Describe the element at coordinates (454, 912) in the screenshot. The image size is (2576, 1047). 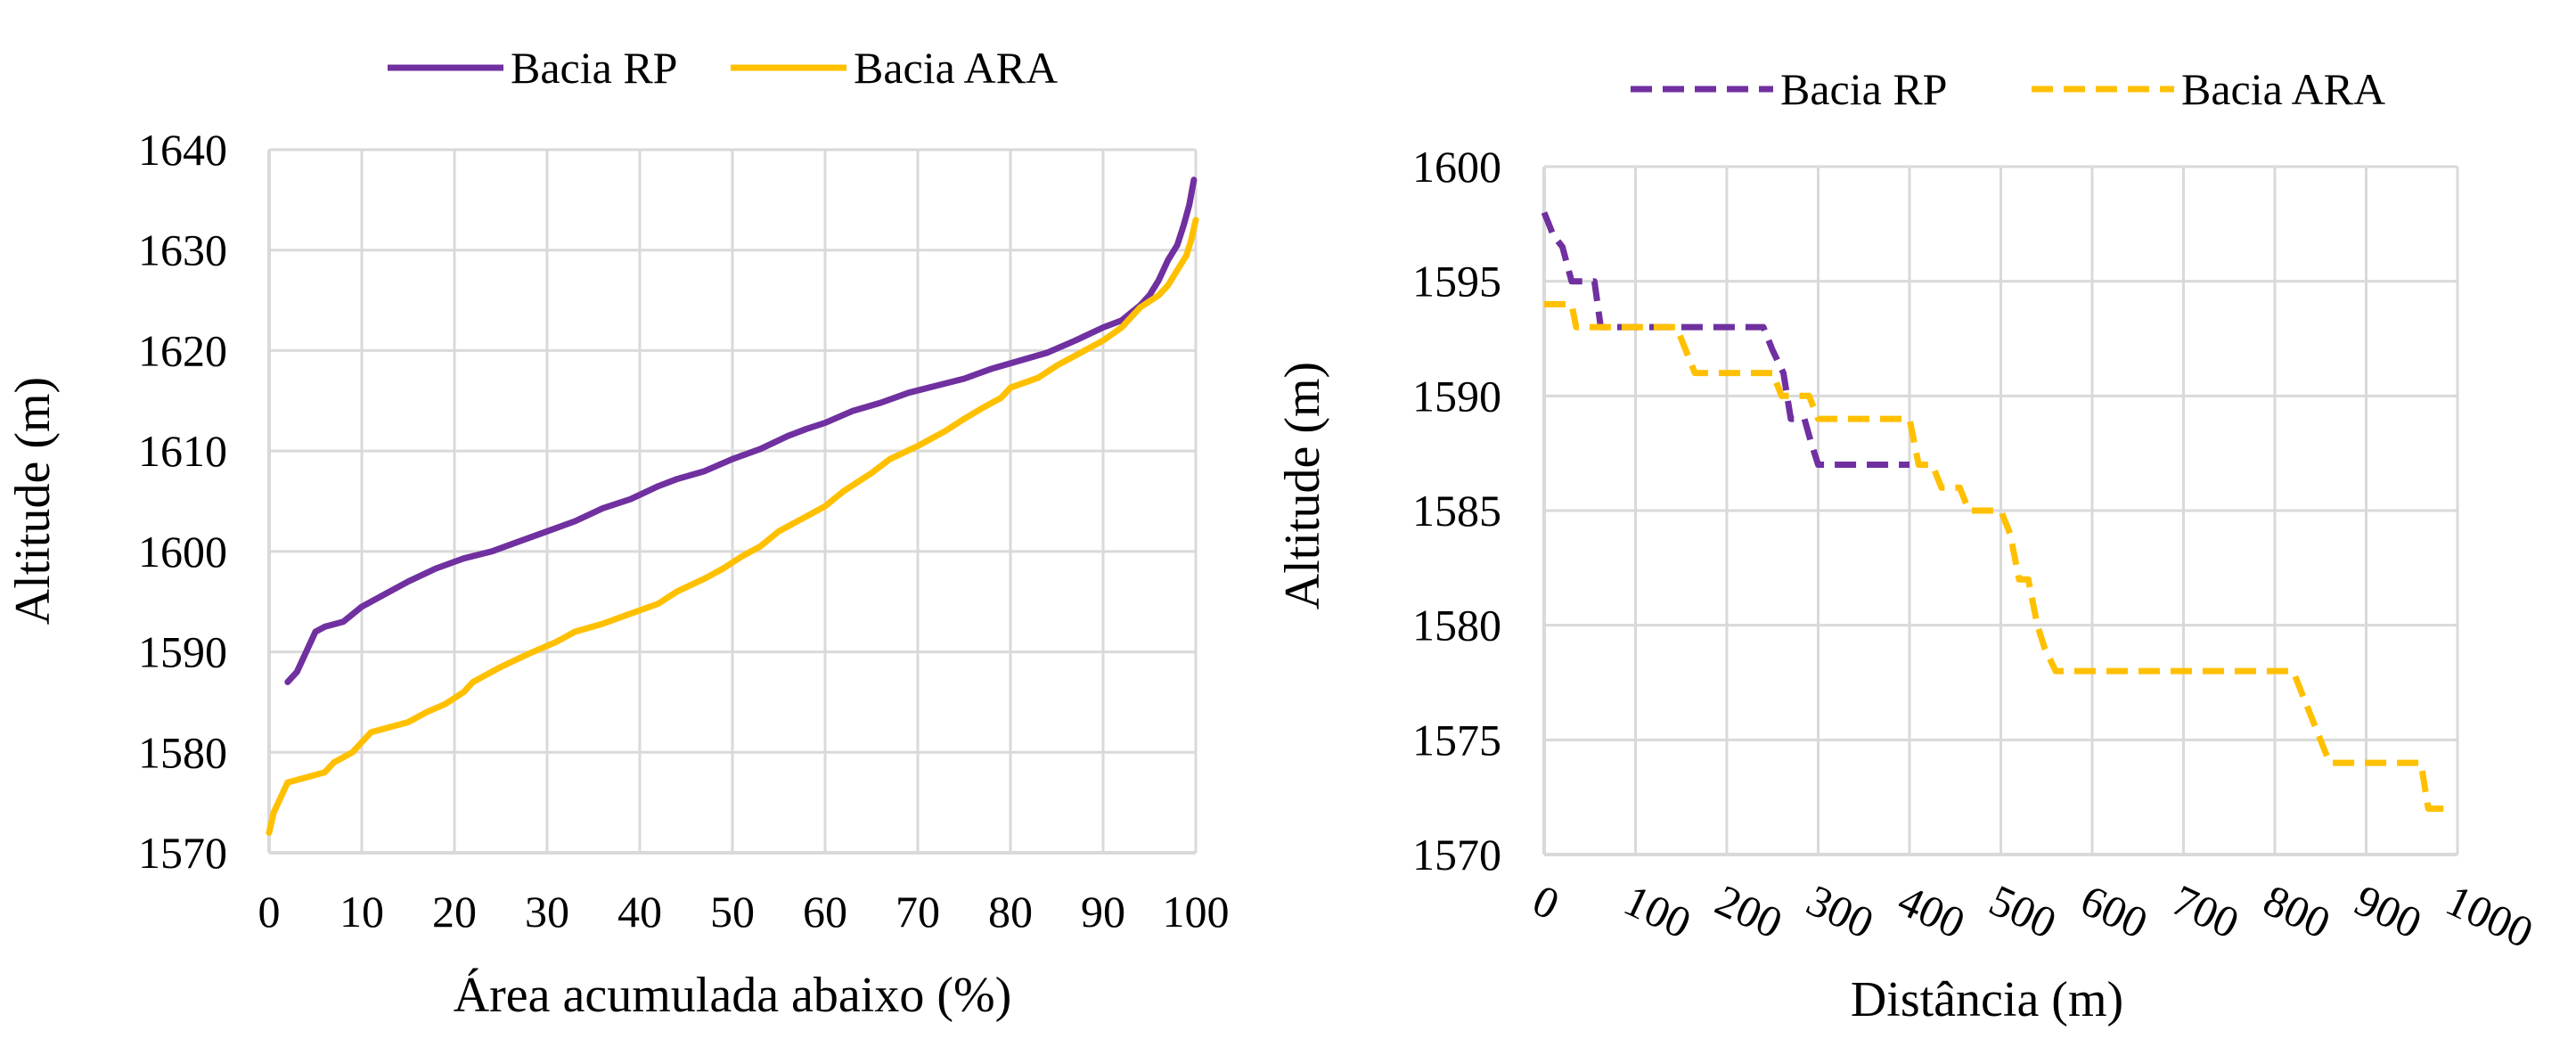
I see `x-tick-label: 20` at that location.